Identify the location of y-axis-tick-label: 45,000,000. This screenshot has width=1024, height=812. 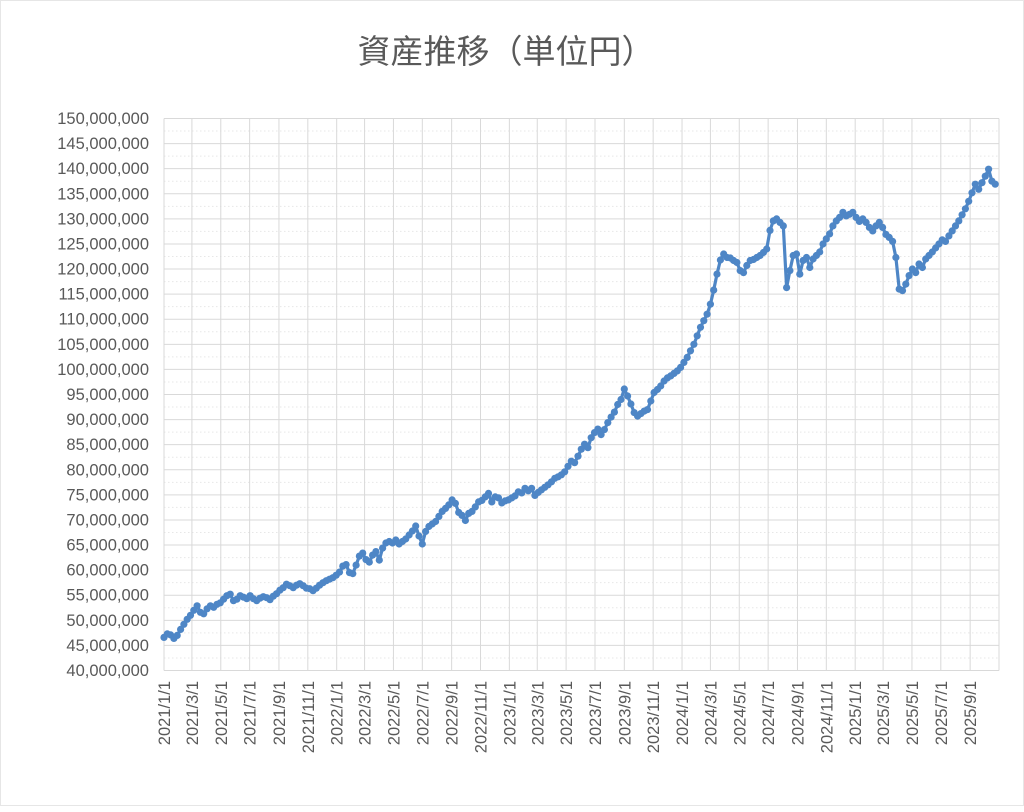
(107, 646).